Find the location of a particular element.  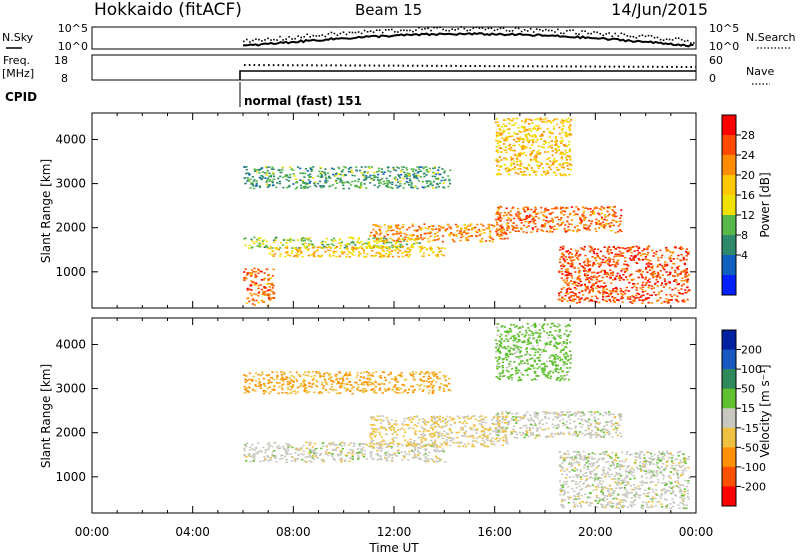

freq-tick-top: 18 is located at coordinates (61, 60).